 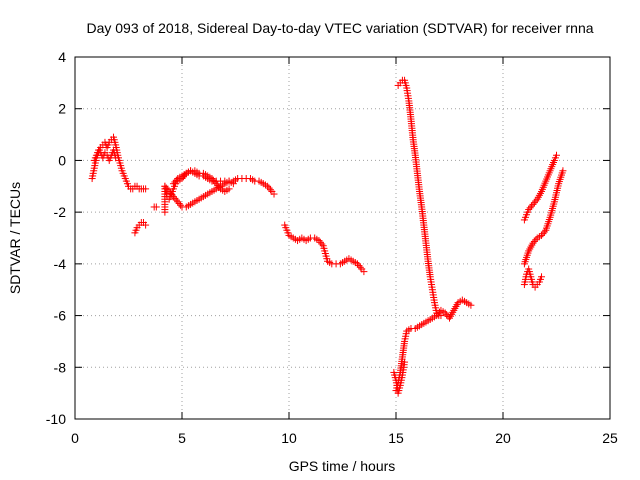 I want to click on x-tick-labels: 0 5 10 15 20 25, so click(x=344, y=438).